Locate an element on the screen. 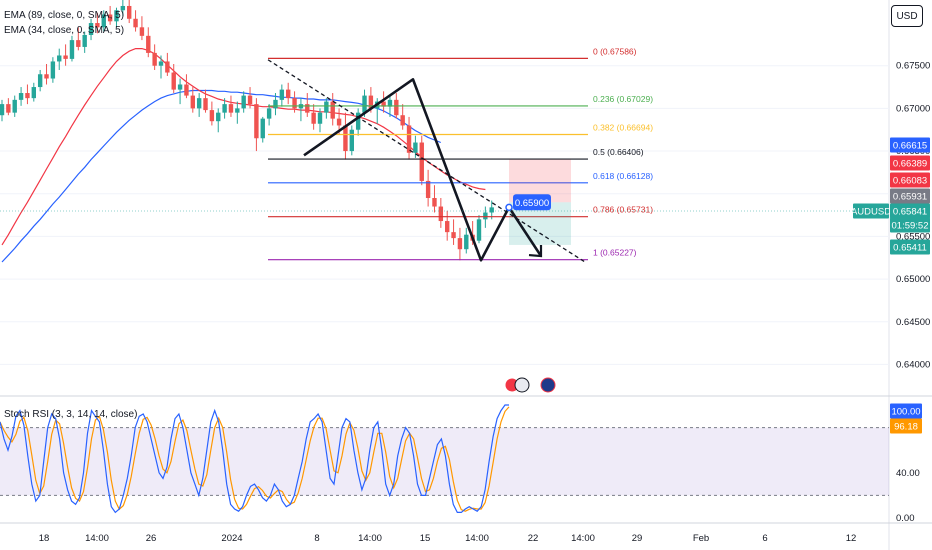 The width and height of the screenshot is (932, 550). stoch-band is located at coordinates (444, 461).